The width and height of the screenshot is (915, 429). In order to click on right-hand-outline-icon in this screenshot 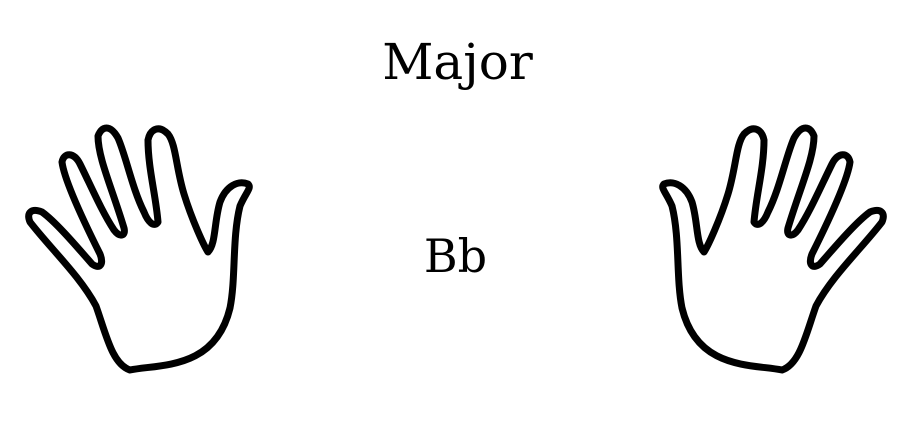, I will do `click(773, 249)`.